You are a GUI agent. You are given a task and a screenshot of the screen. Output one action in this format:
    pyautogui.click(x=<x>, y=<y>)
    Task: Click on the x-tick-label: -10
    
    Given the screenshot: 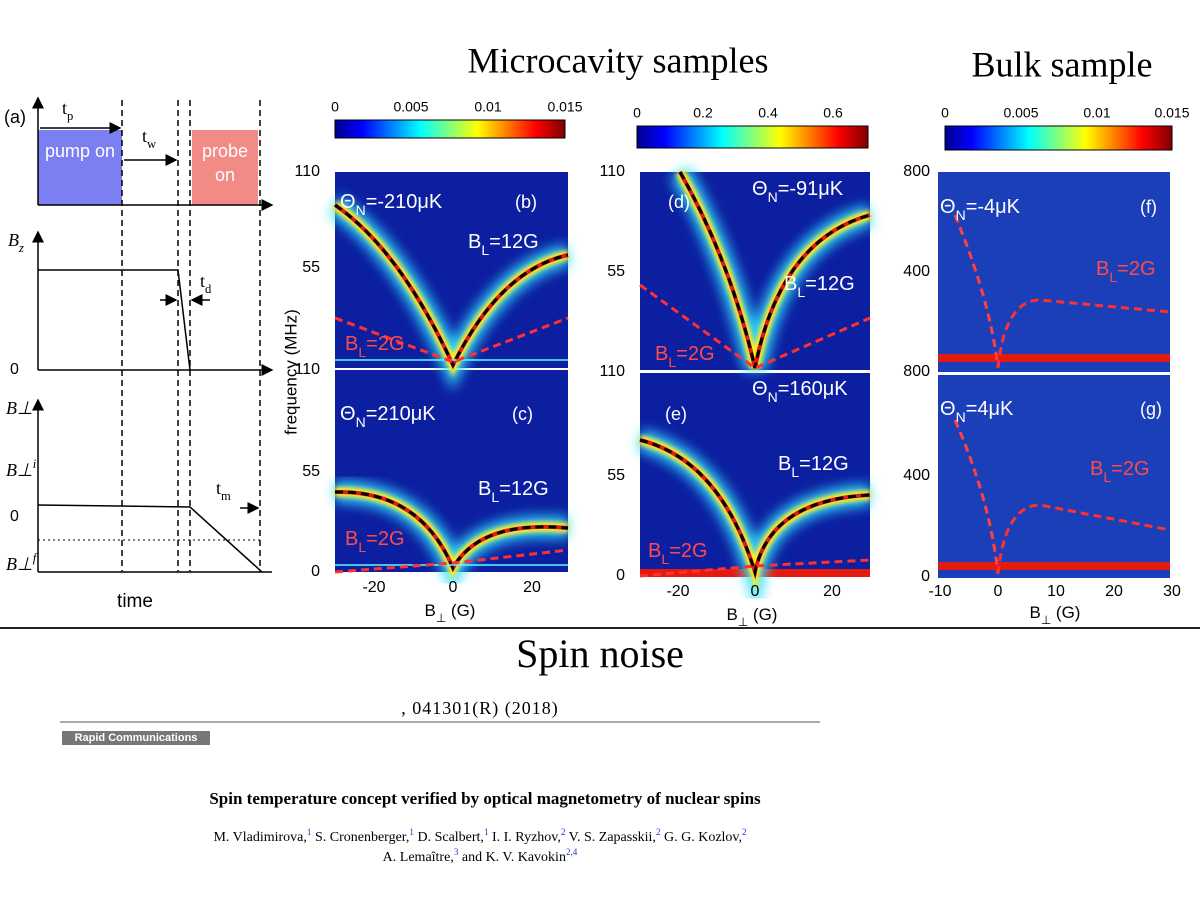 What is the action you would take?
    pyautogui.click(x=939, y=591)
    